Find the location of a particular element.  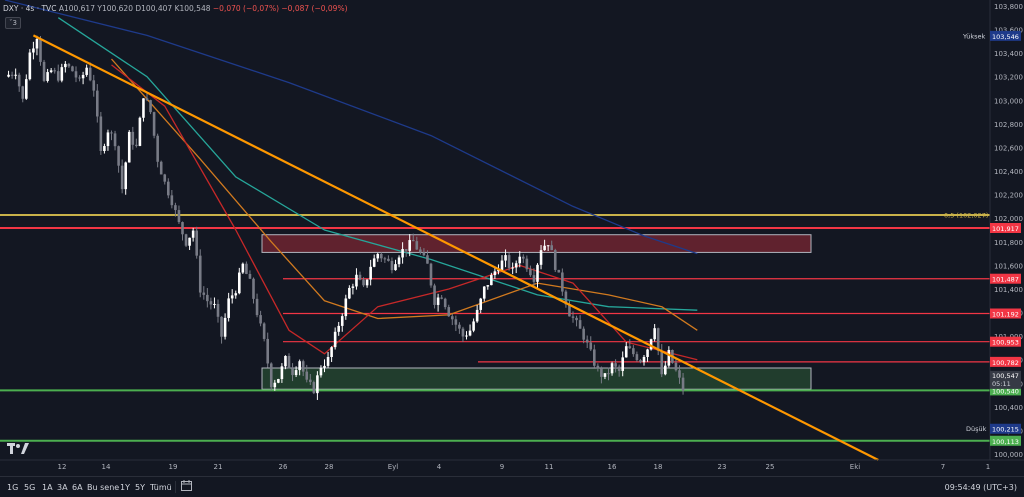

y-tick-label: 103,200 is located at coordinates (1008, 78).